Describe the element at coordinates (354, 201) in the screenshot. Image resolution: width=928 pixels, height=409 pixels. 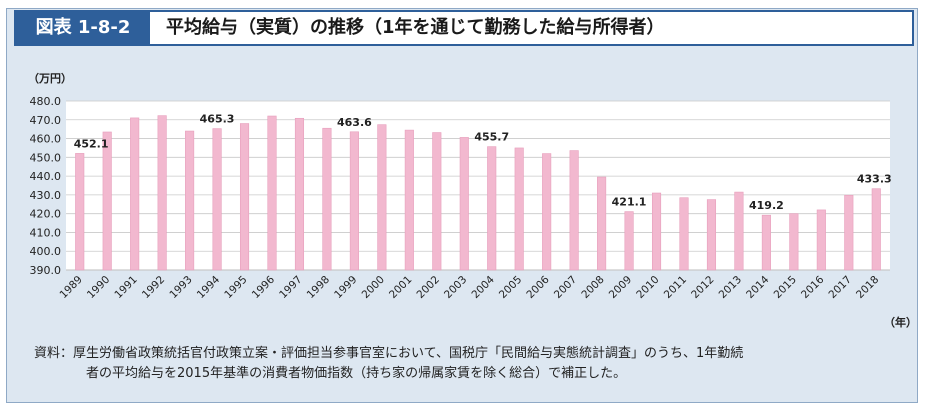
I see `bar-1999` at that location.